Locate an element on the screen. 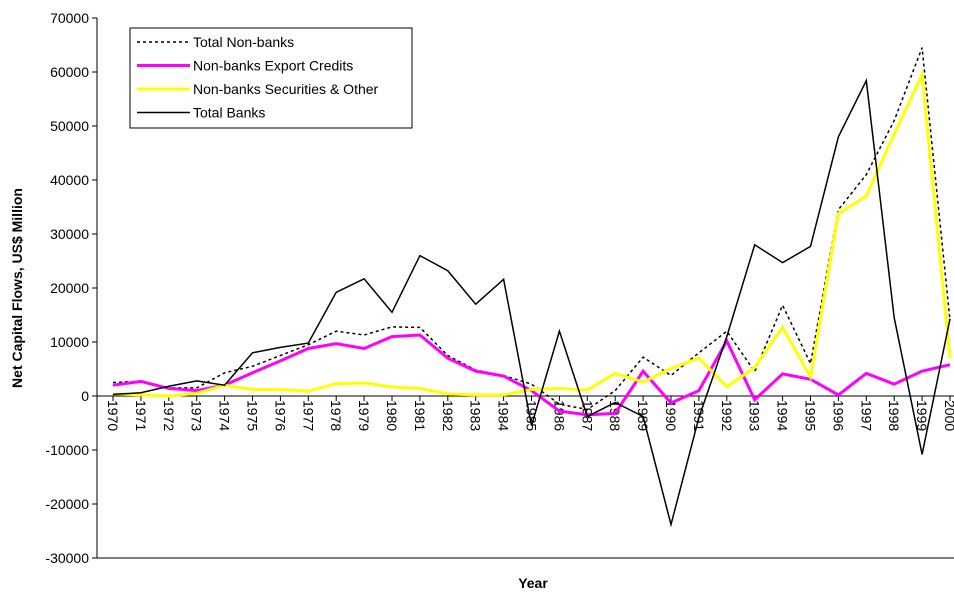 This screenshot has width=954, height=597. x-tick-label: 1971 is located at coordinates (141, 415).